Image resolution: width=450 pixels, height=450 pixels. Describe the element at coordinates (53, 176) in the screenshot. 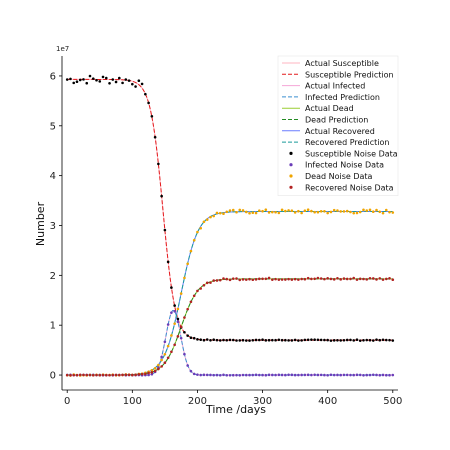

I see `y-tick-label: 4` at that location.